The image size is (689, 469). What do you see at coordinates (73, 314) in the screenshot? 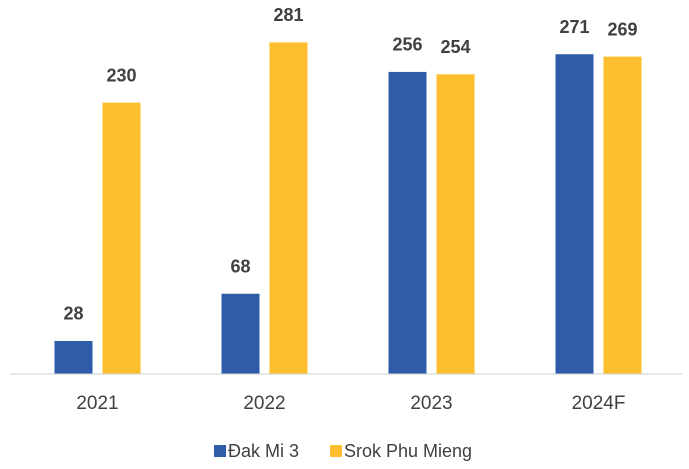
I see `data-label: 28` at bounding box center [73, 314].